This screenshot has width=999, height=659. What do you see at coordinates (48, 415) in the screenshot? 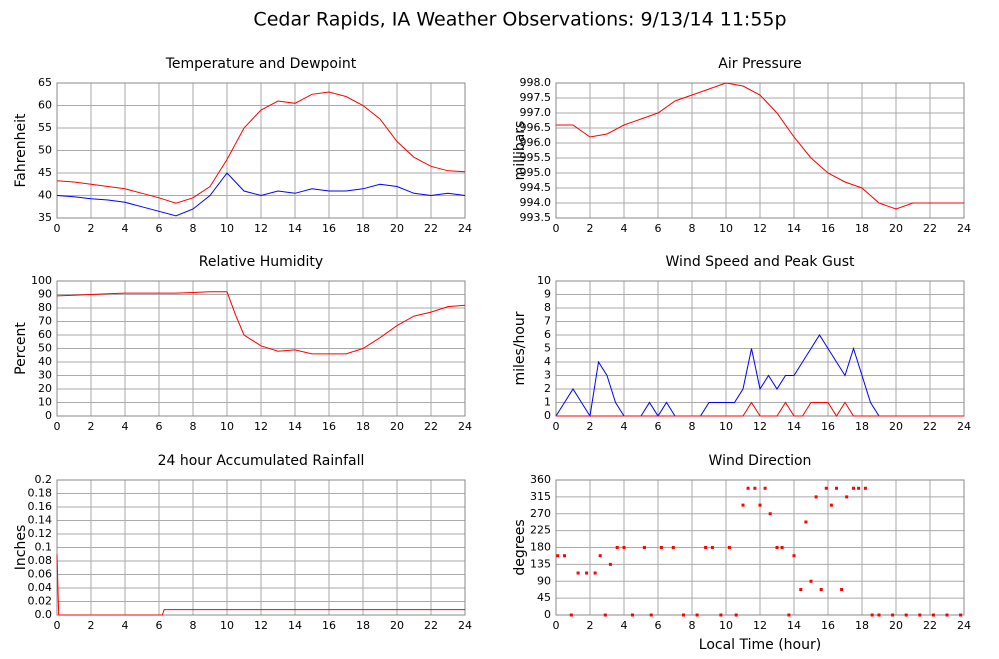
I see `y-tick-label: 0` at bounding box center [48, 415].